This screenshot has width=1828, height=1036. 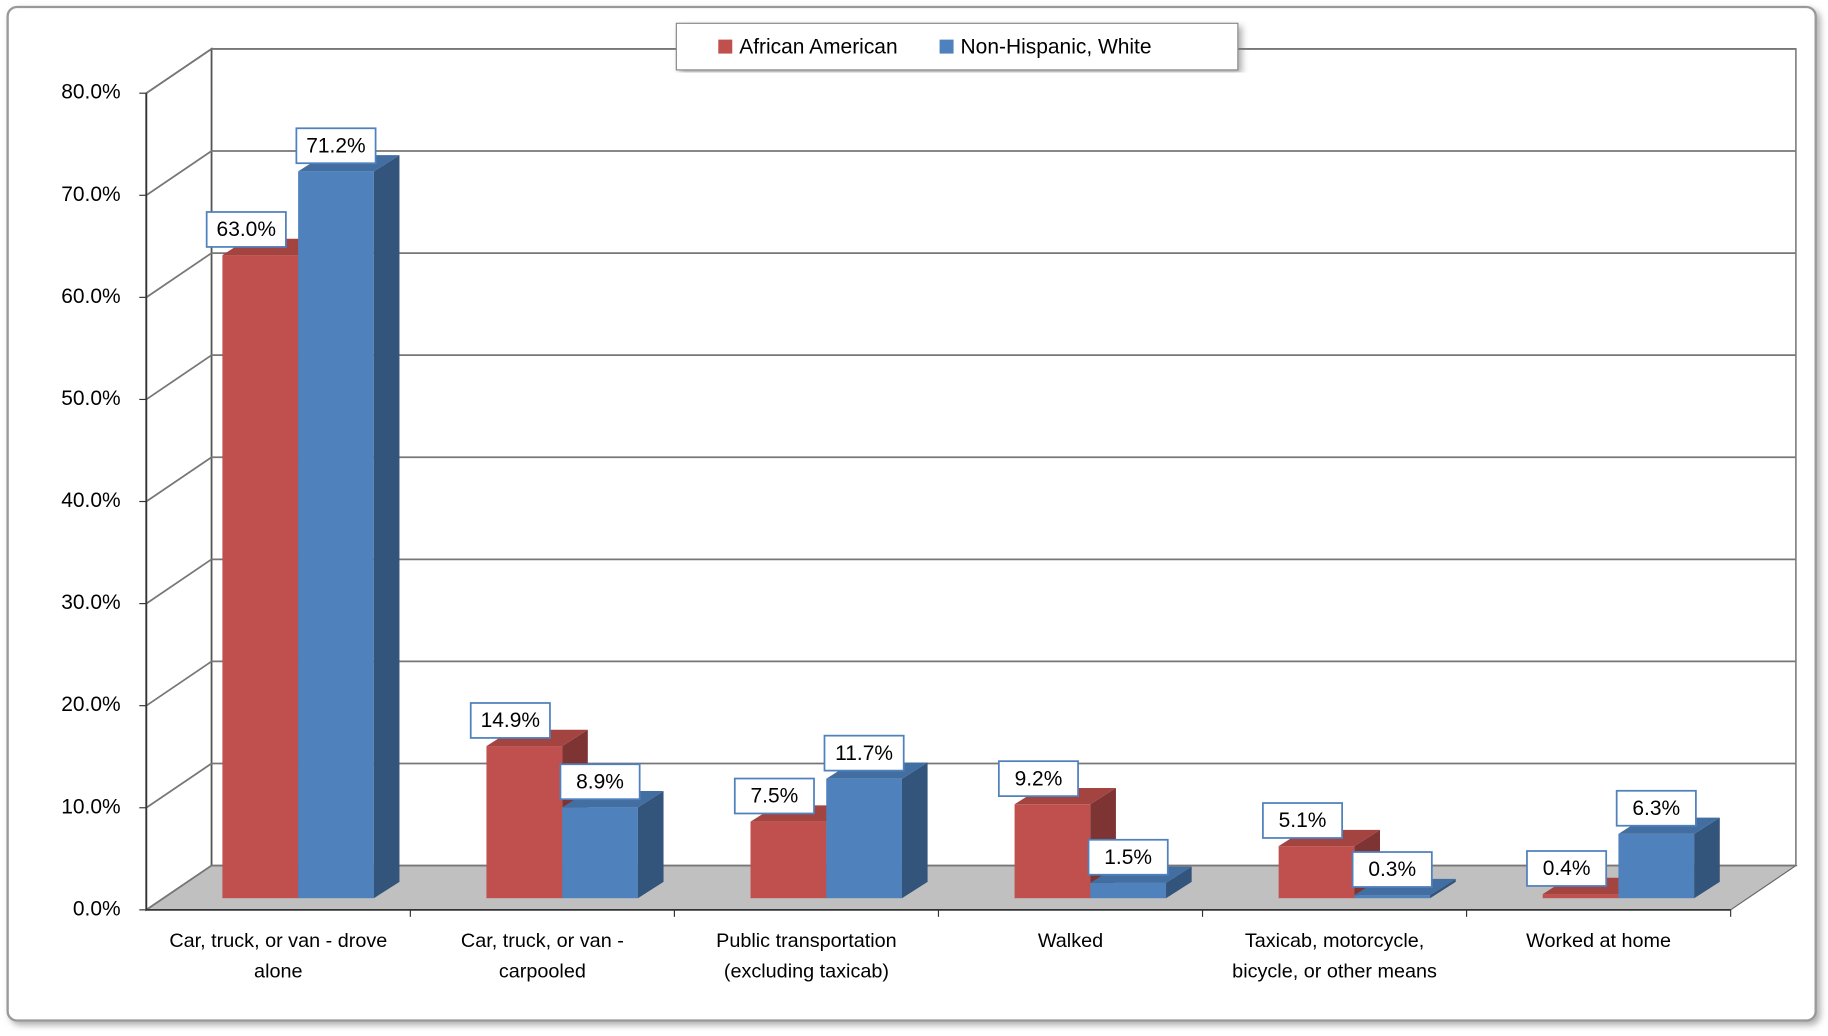 I want to click on legend-label: Non-Hispanic, White, so click(x=1056, y=46).